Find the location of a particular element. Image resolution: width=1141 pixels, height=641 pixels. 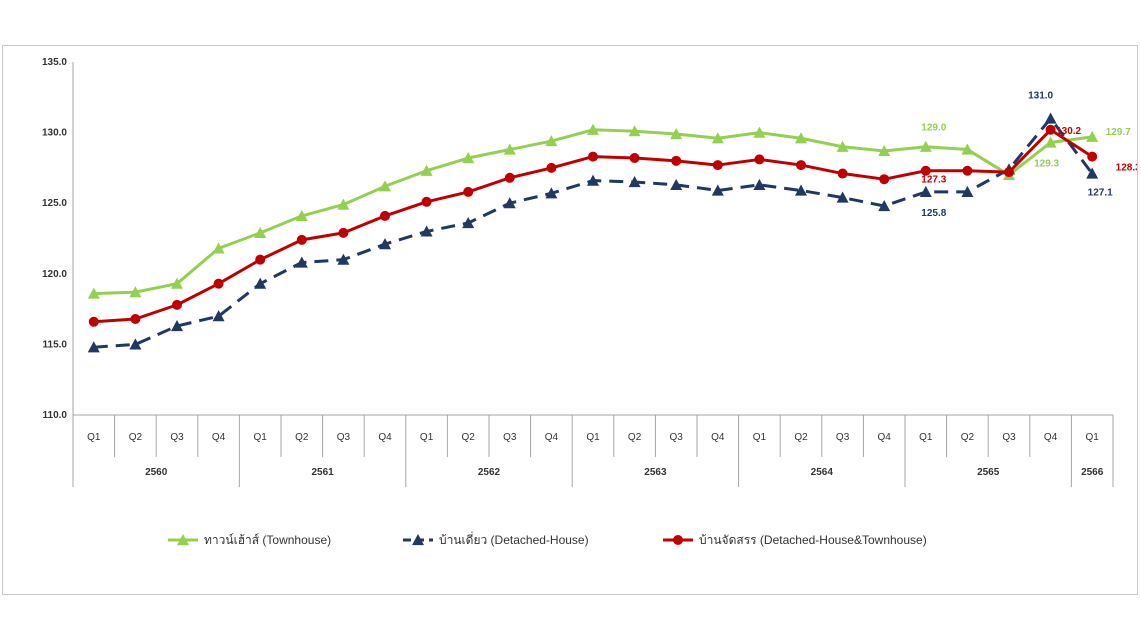

data-label: 127.3 is located at coordinates (933, 180).